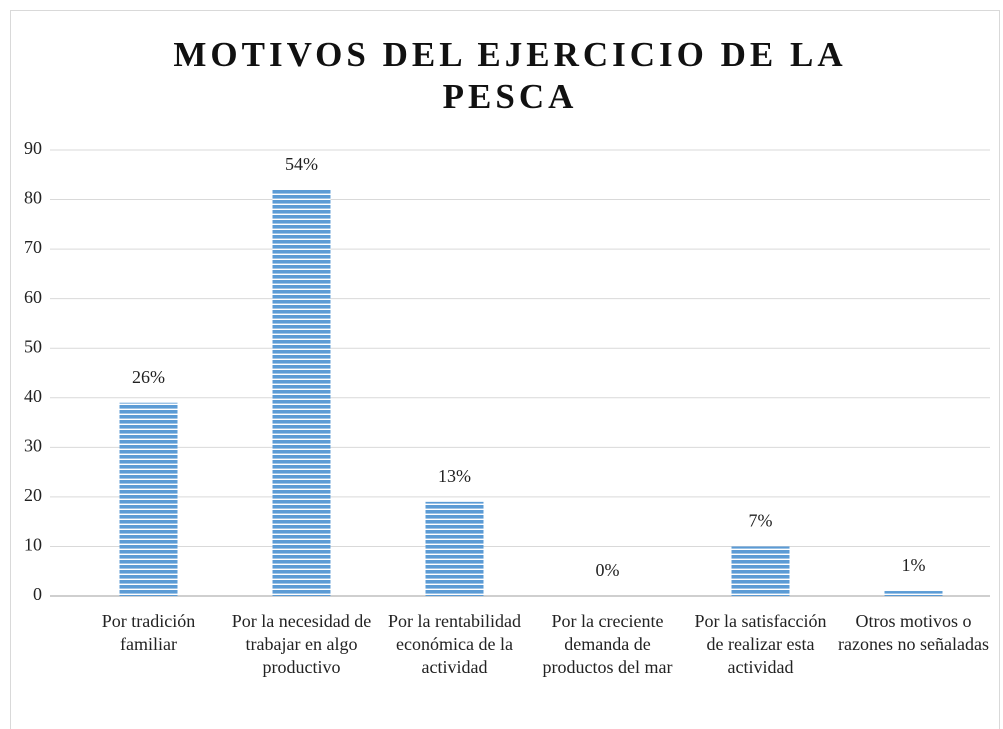  What do you see at coordinates (33, 297) in the screenshot?
I see `y-tick-label: 60` at bounding box center [33, 297].